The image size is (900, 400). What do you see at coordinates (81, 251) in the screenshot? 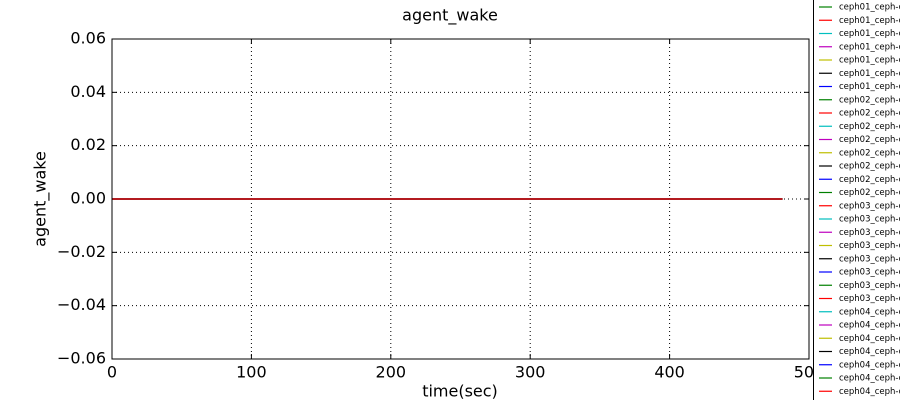
I see `y-tick-label: −0.02` at bounding box center [81, 251].